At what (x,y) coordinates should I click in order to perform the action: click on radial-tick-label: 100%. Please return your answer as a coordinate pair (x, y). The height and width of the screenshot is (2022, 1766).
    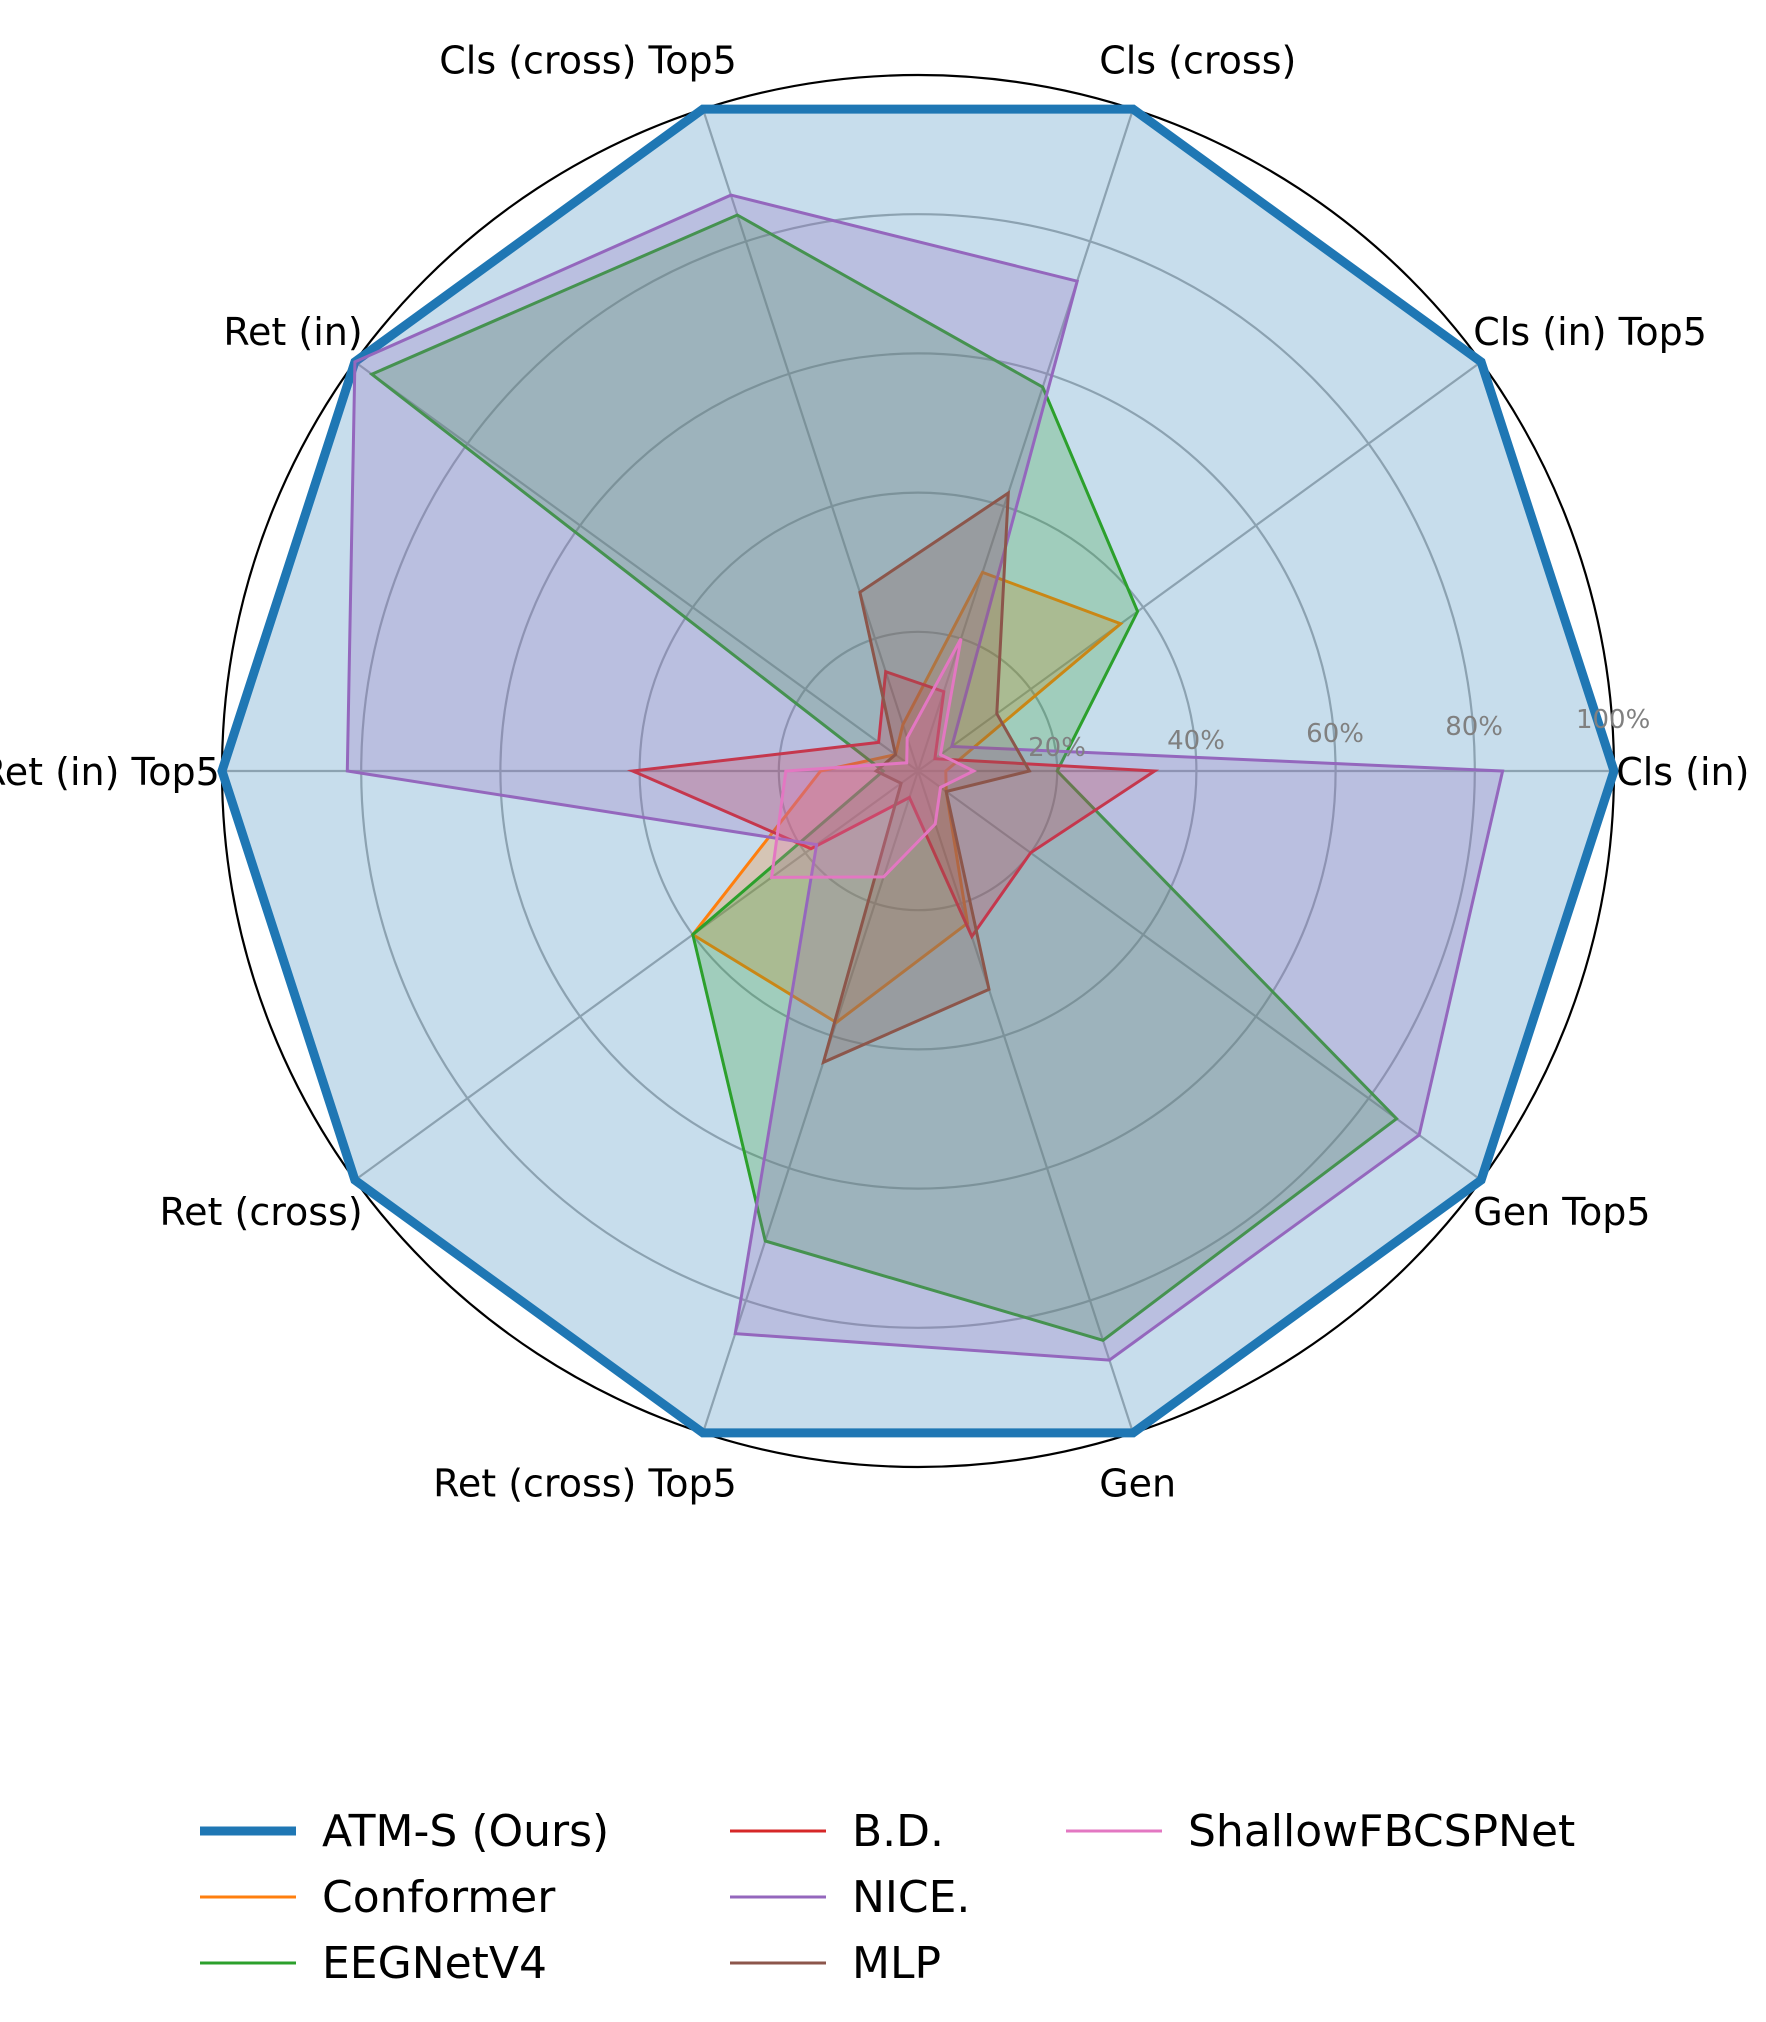
    Looking at the image, I should click on (1613, 720).